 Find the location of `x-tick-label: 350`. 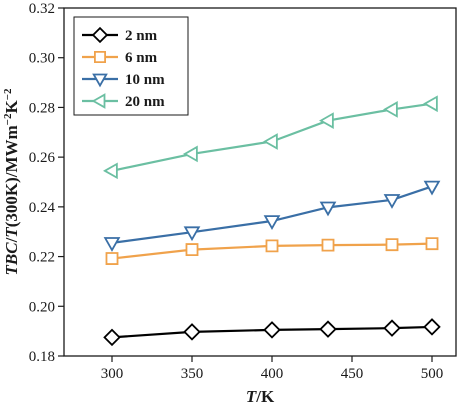

x-tick-label: 350 is located at coordinates (192, 374).